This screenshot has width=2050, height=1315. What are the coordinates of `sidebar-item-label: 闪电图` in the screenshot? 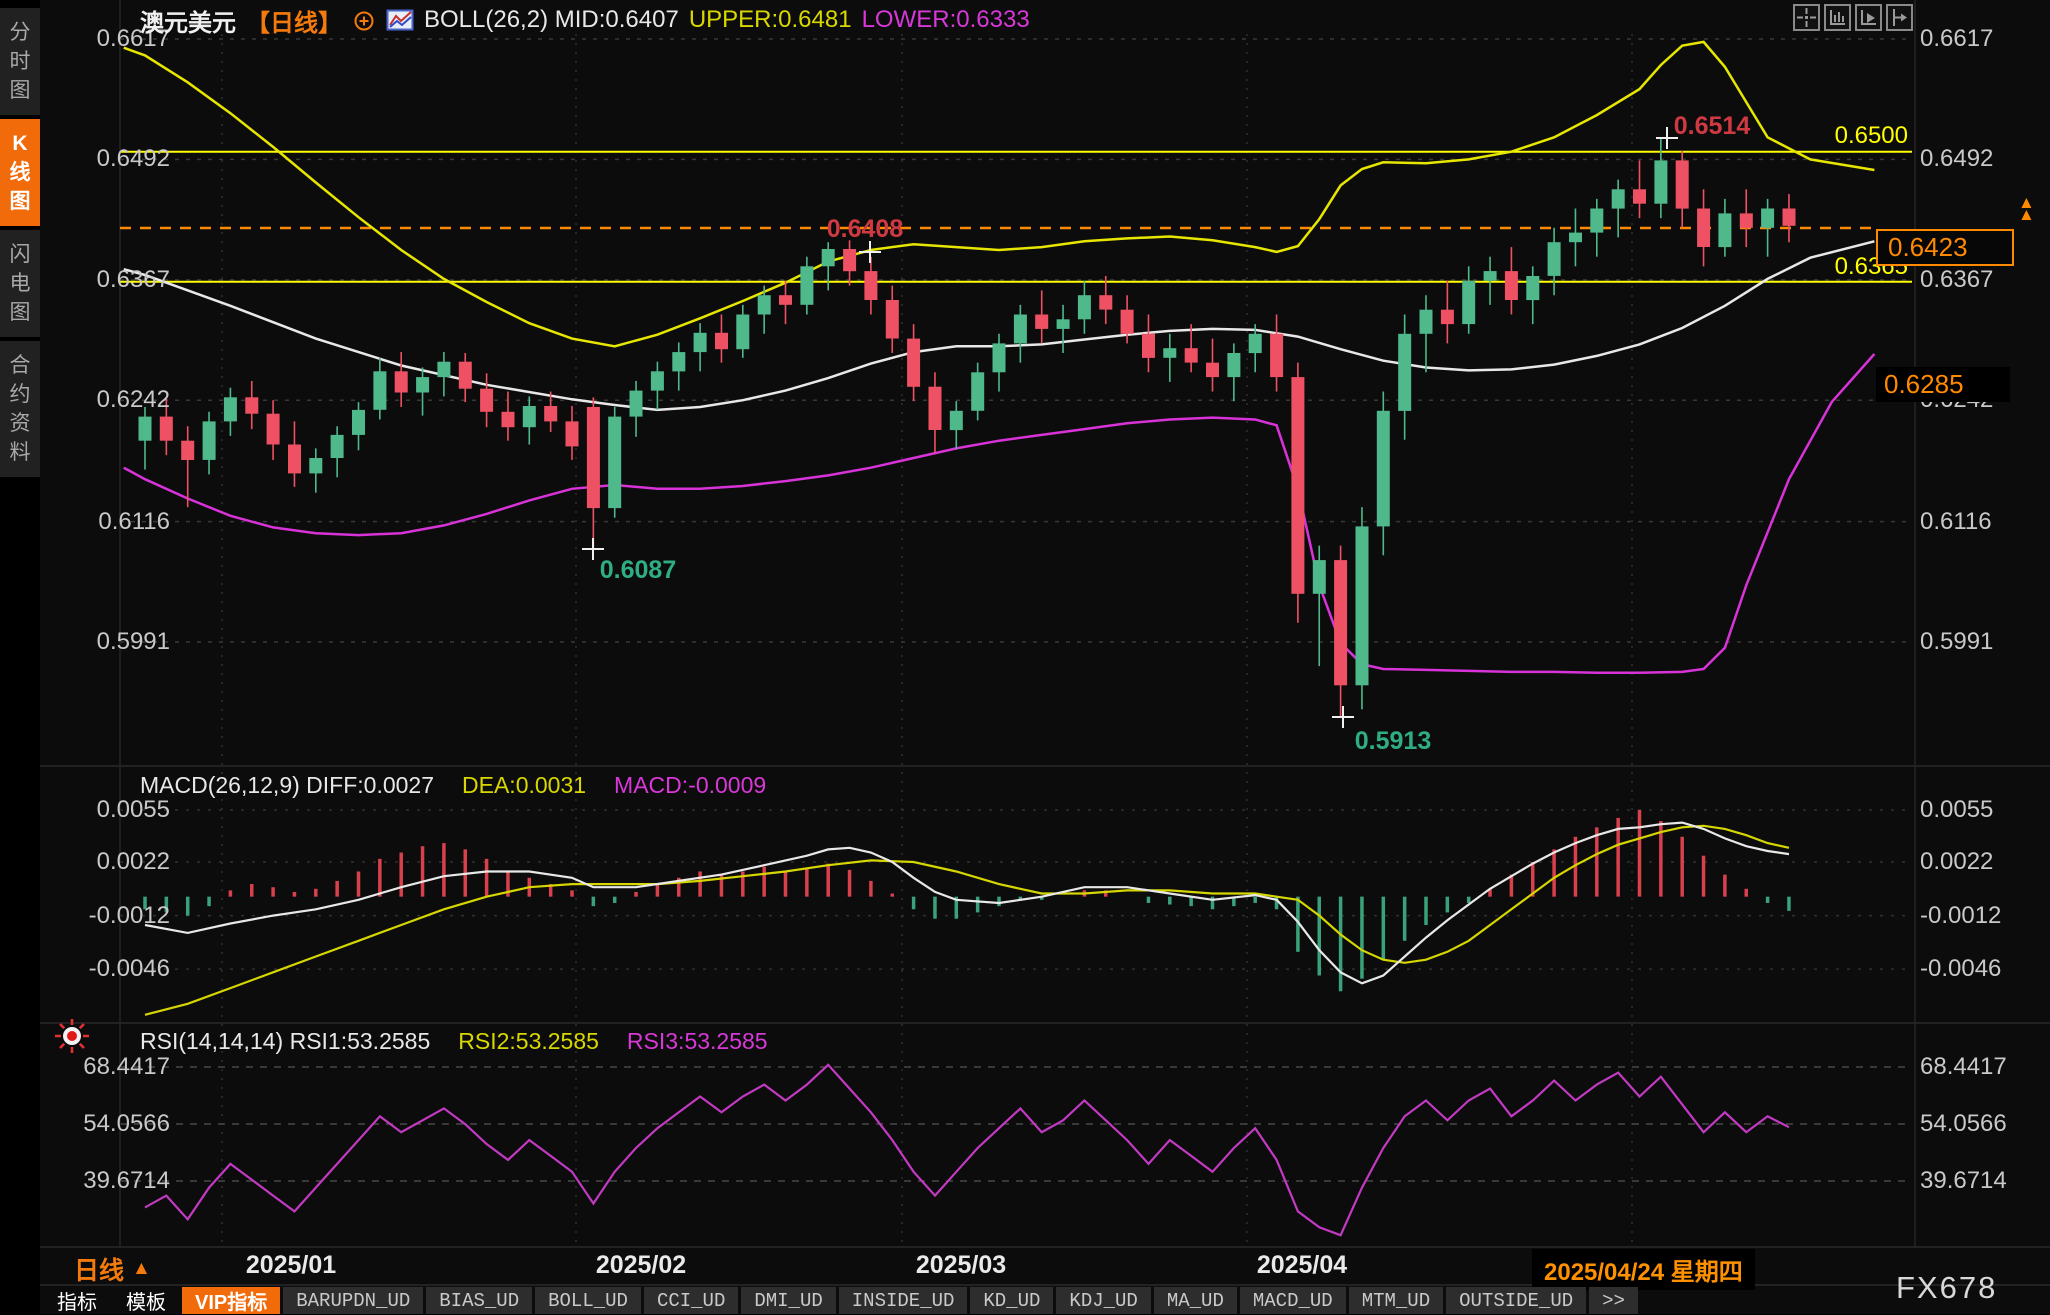 It's located at (20, 283).